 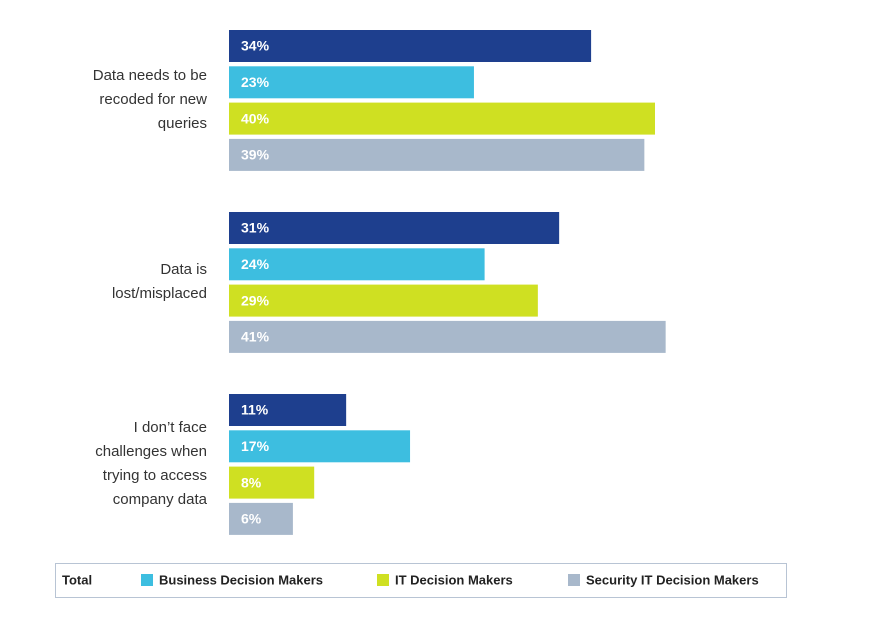 I want to click on value-label: 34%, so click(x=255, y=46).